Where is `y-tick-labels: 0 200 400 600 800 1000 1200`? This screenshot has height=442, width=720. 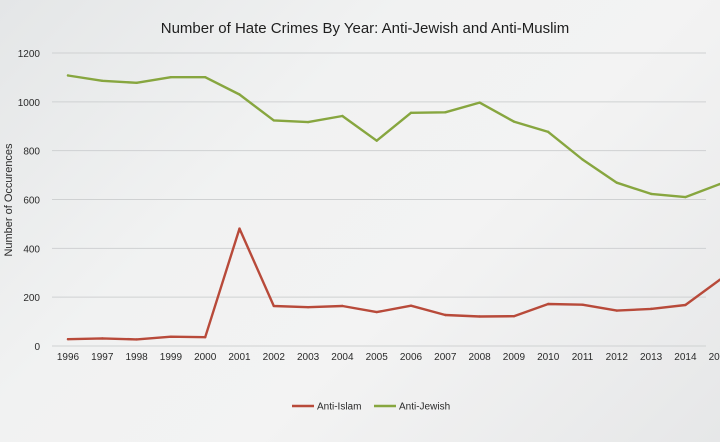 y-tick-labels: 0 200 400 600 800 1000 1200 is located at coordinates (29, 201).